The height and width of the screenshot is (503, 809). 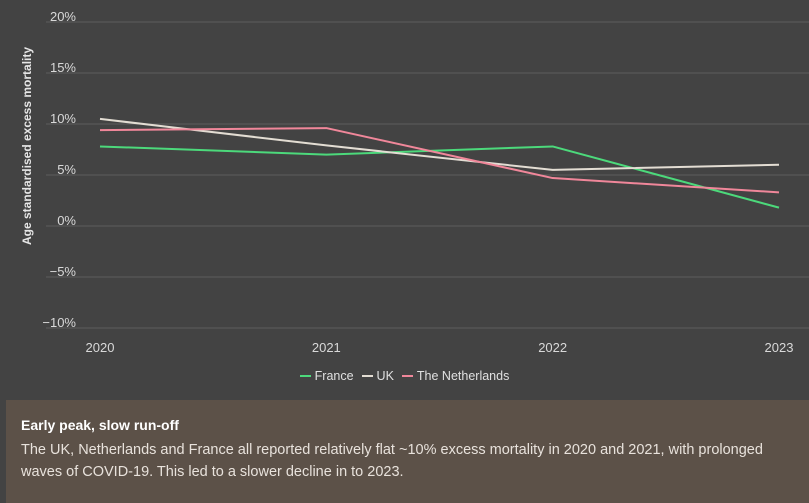 I want to click on y-tick-label: 20%, so click(x=63, y=16).